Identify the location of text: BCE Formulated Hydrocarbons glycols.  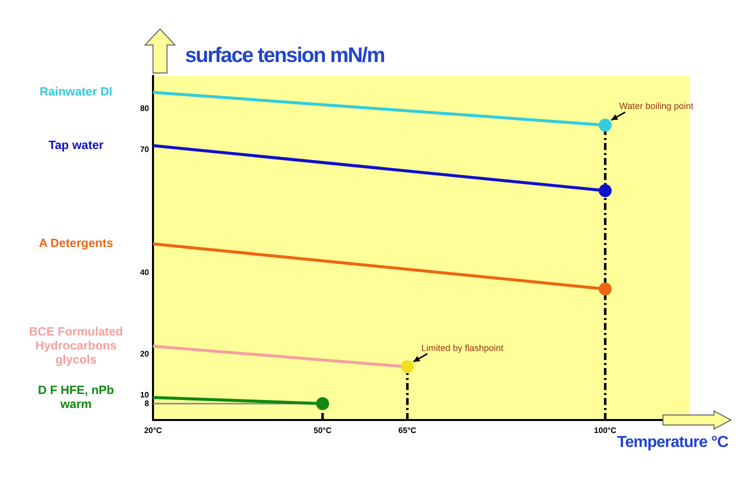
(76, 345).